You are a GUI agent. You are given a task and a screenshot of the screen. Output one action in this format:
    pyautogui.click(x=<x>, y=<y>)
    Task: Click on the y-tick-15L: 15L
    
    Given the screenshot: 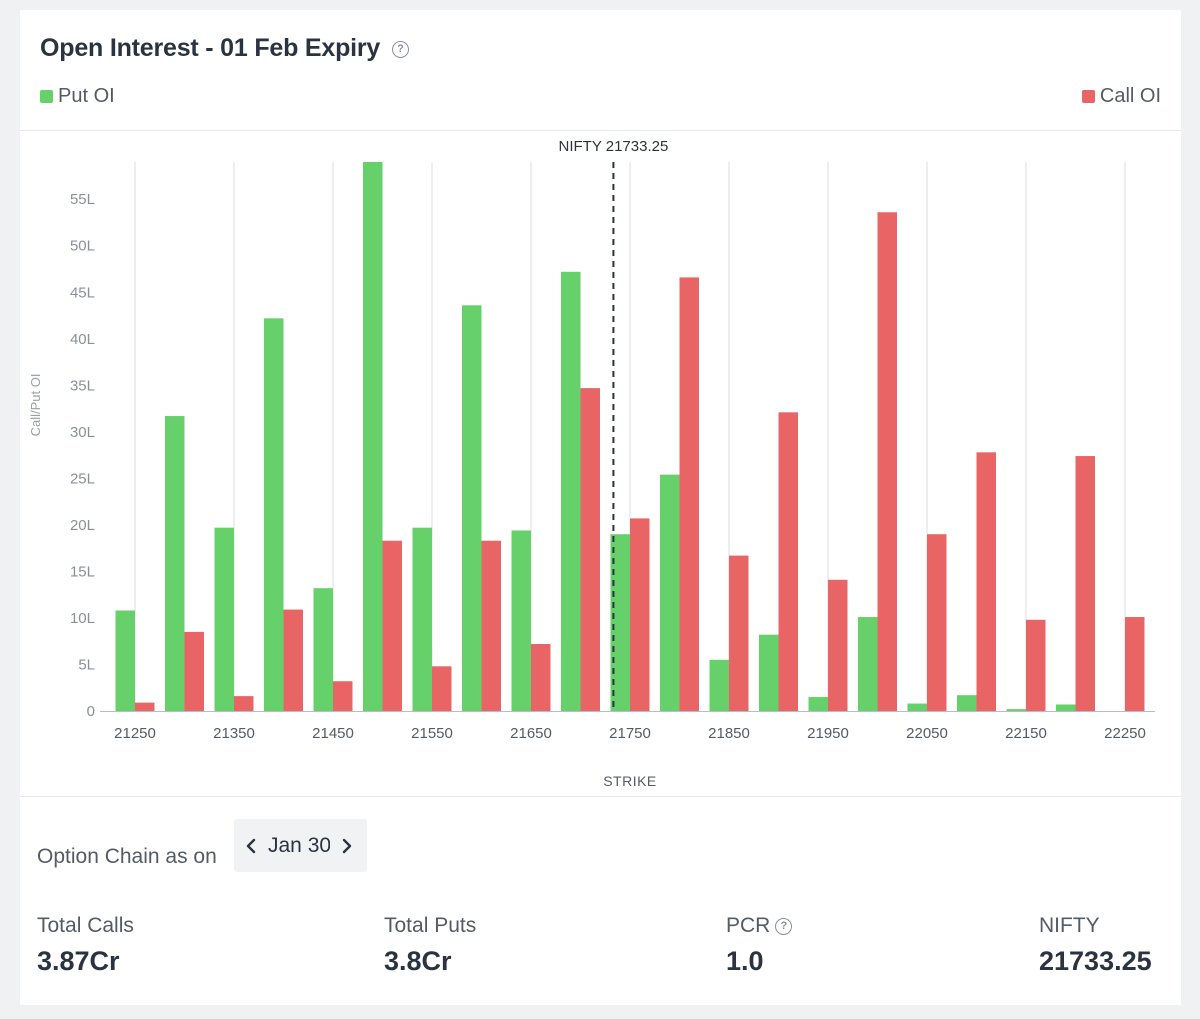 What is the action you would take?
    pyautogui.click(x=82, y=571)
    